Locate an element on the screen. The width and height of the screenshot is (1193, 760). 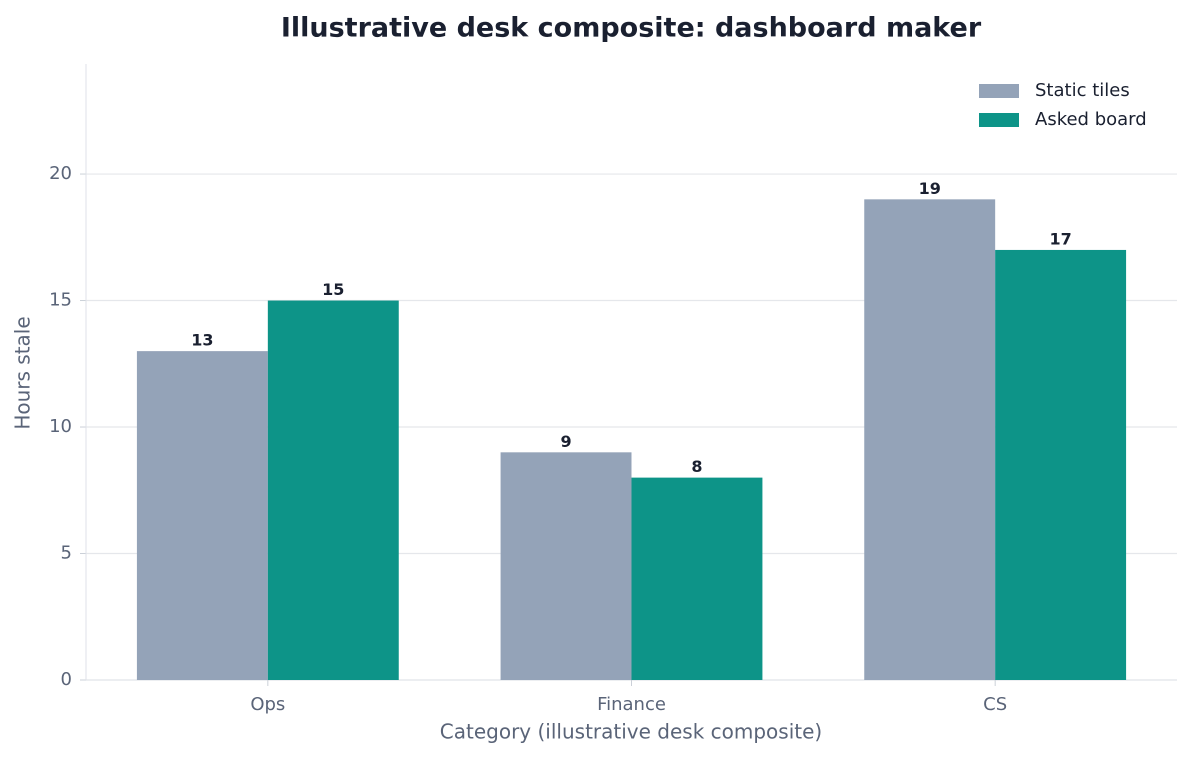
y-tick-label: 0 is located at coordinates (66, 679).